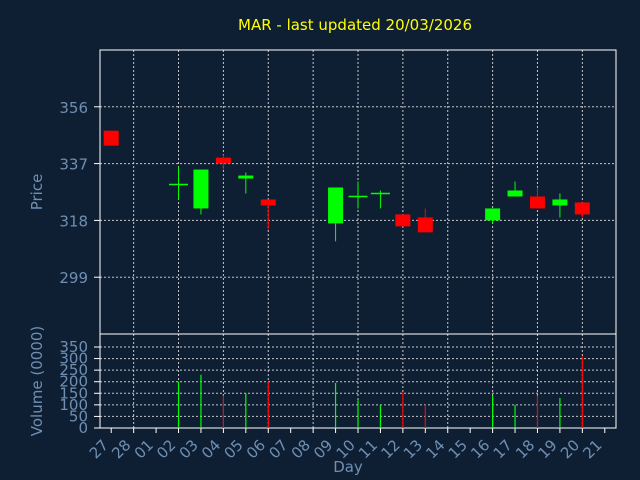 This screenshot has height=480, width=640. What do you see at coordinates (73, 108) in the screenshot?
I see `price-tick-label: 356` at bounding box center [73, 108].